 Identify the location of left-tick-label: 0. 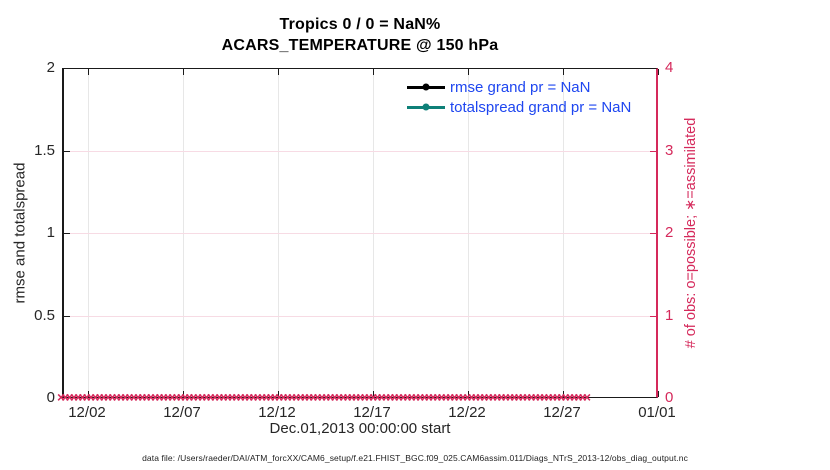
(50, 397).